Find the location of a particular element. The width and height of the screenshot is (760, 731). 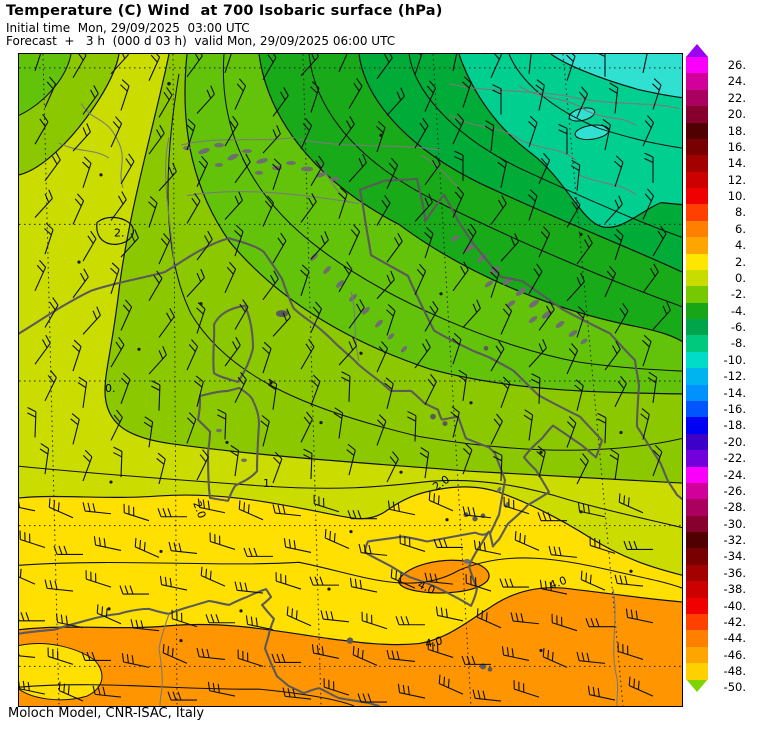

colorbar-tick-label: 18. is located at coordinates (736, 130).